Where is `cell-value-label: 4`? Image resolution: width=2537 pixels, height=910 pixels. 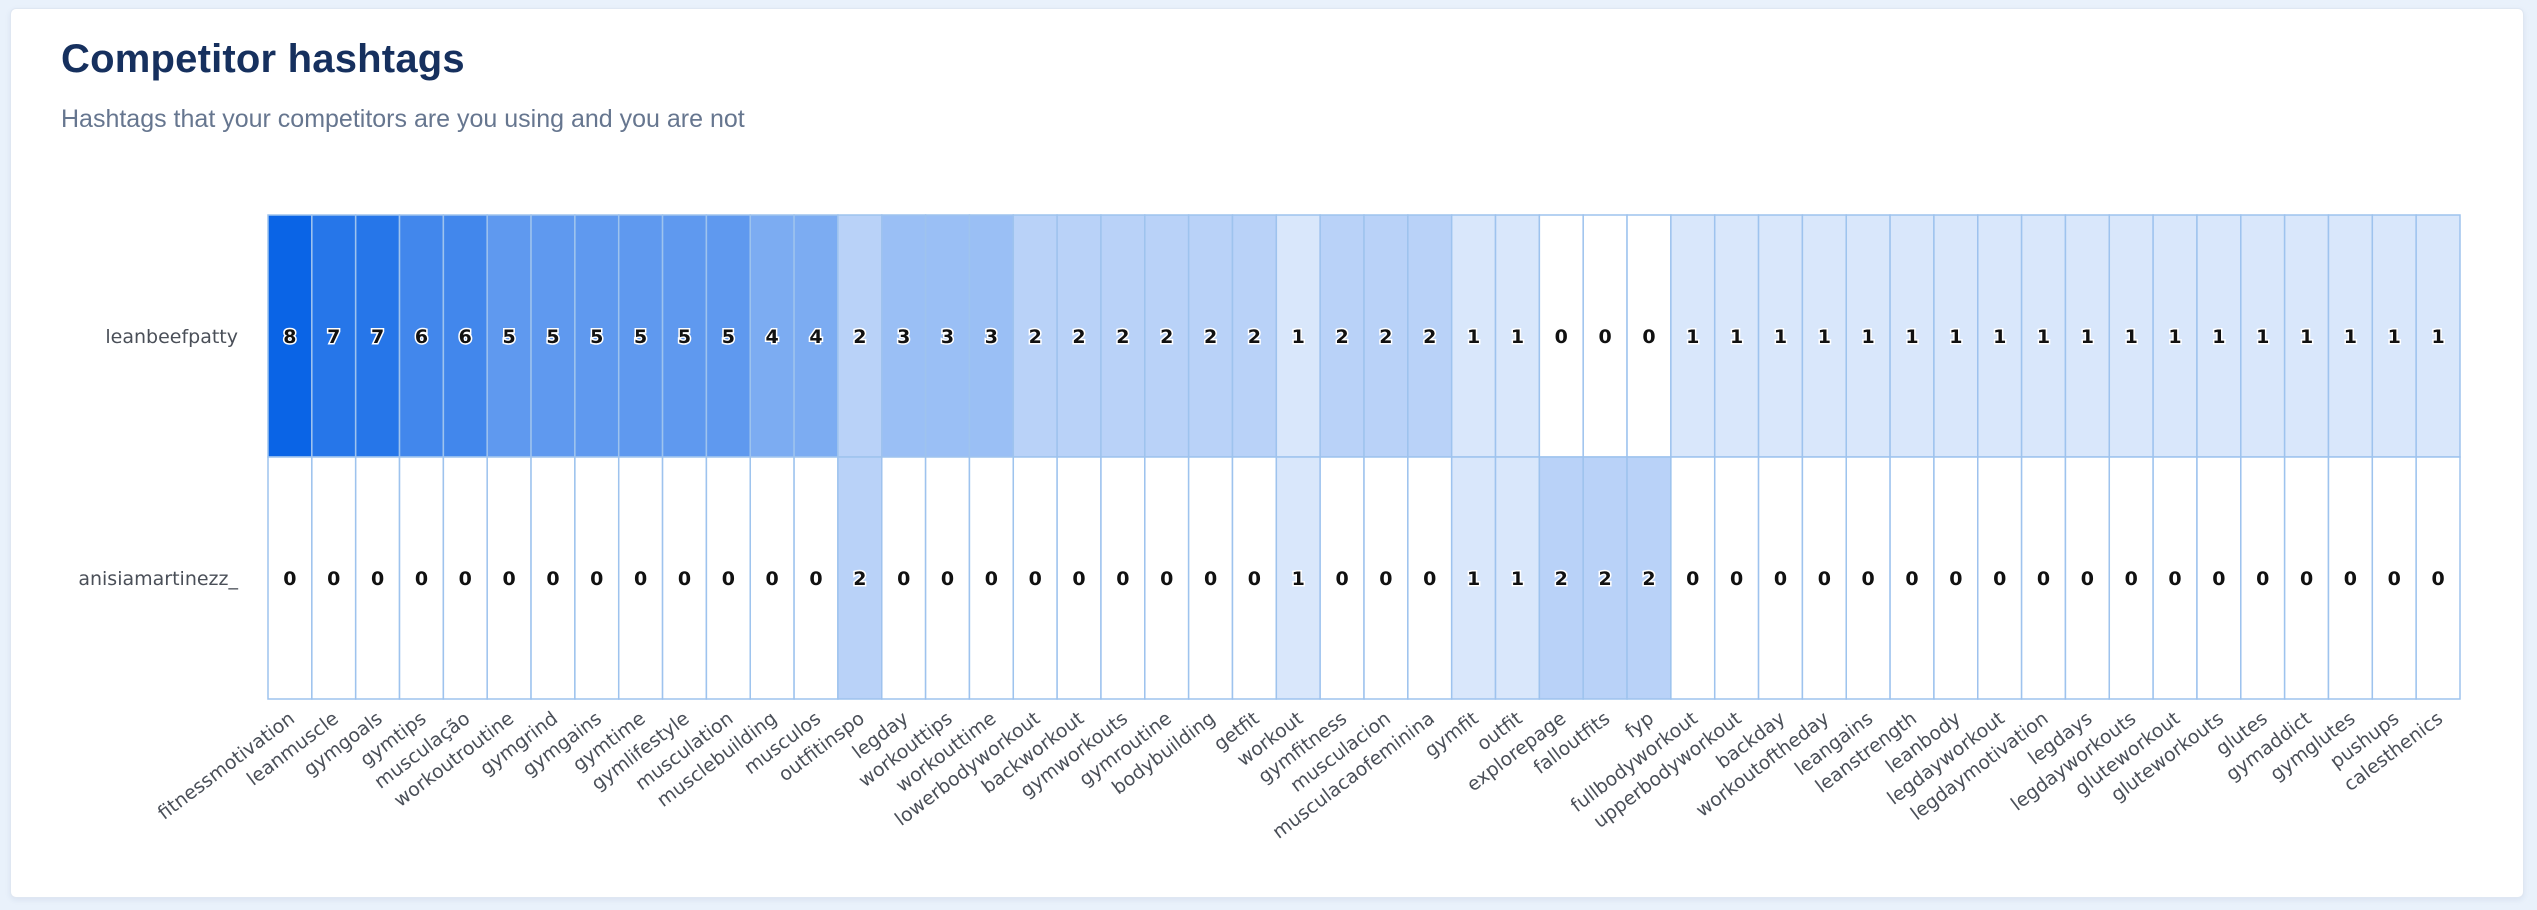
cell-value-label: 4 is located at coordinates (815, 337).